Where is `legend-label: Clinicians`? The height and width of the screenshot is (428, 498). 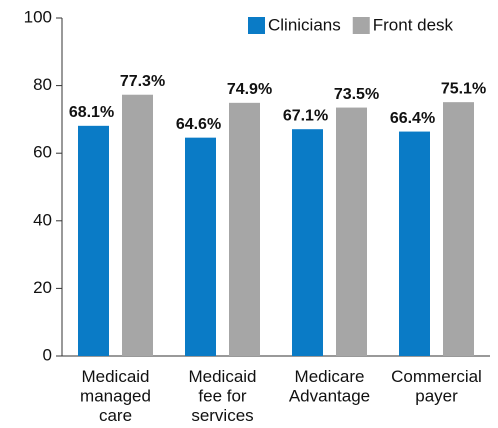
legend-label: Clinicians is located at coordinates (304, 24).